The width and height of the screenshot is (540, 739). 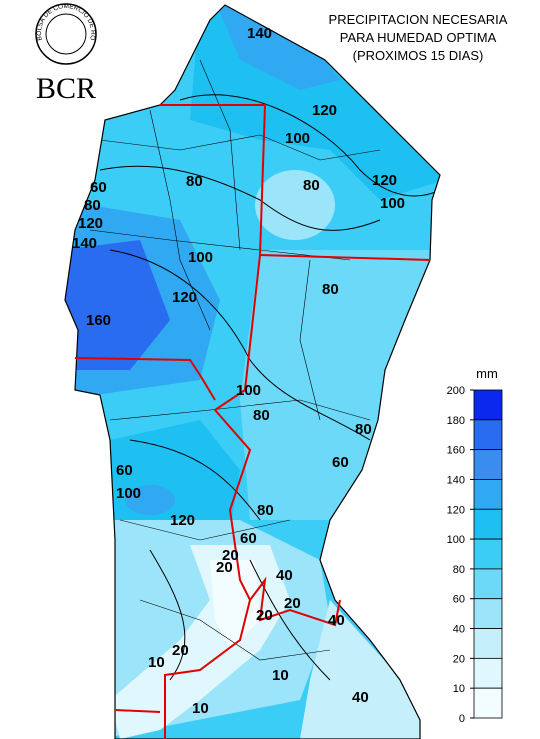 What do you see at coordinates (456, 480) in the screenshot?
I see `legend-tick-label: 140` at bounding box center [456, 480].